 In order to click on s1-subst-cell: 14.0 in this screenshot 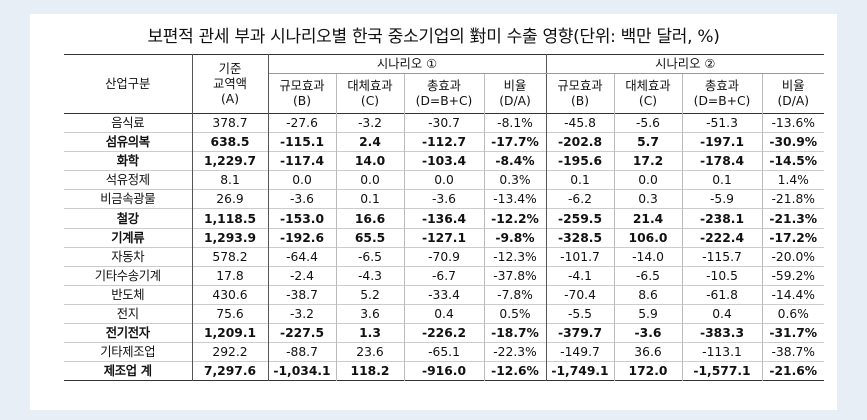, I will do `click(370, 161)`.